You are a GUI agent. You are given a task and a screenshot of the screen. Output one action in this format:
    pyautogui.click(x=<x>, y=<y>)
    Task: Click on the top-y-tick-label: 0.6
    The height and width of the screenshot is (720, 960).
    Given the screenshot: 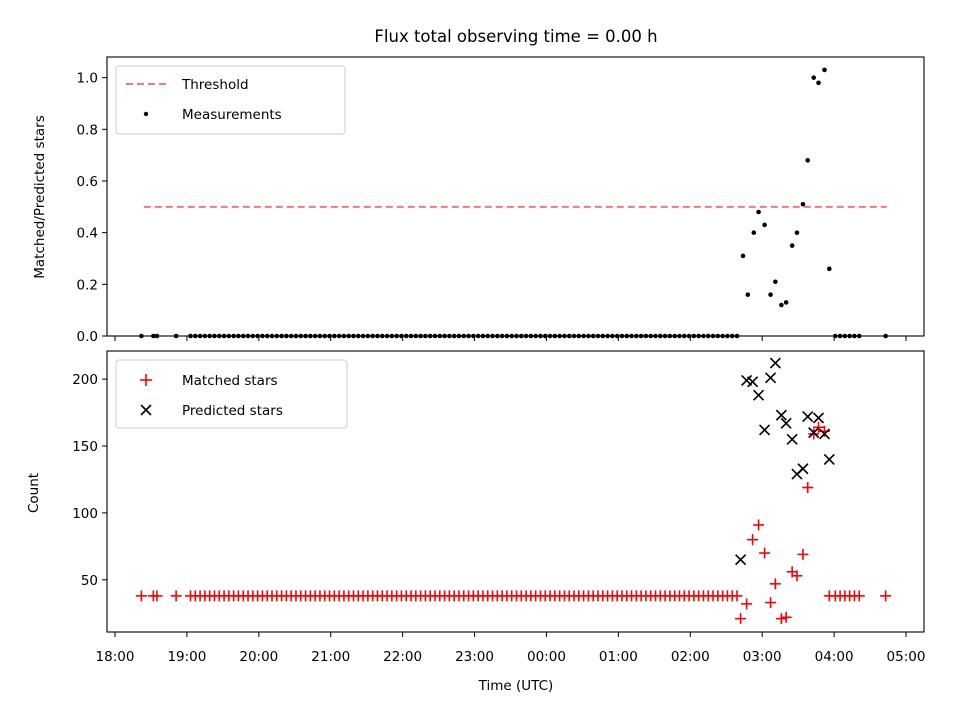 What is the action you would take?
    pyautogui.click(x=87, y=182)
    